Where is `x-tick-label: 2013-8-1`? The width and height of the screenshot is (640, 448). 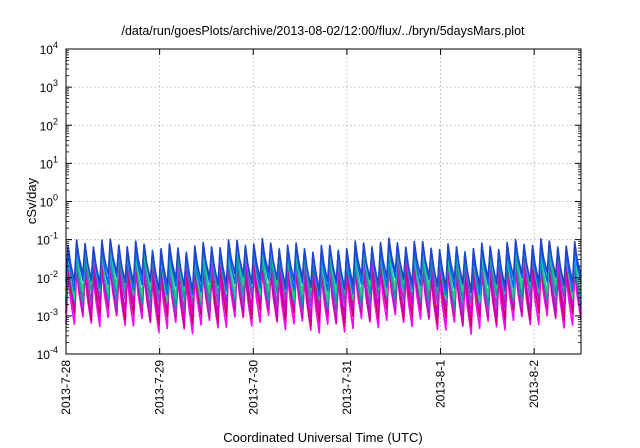 x-tick-label: 2013-8-1 is located at coordinates (441, 384).